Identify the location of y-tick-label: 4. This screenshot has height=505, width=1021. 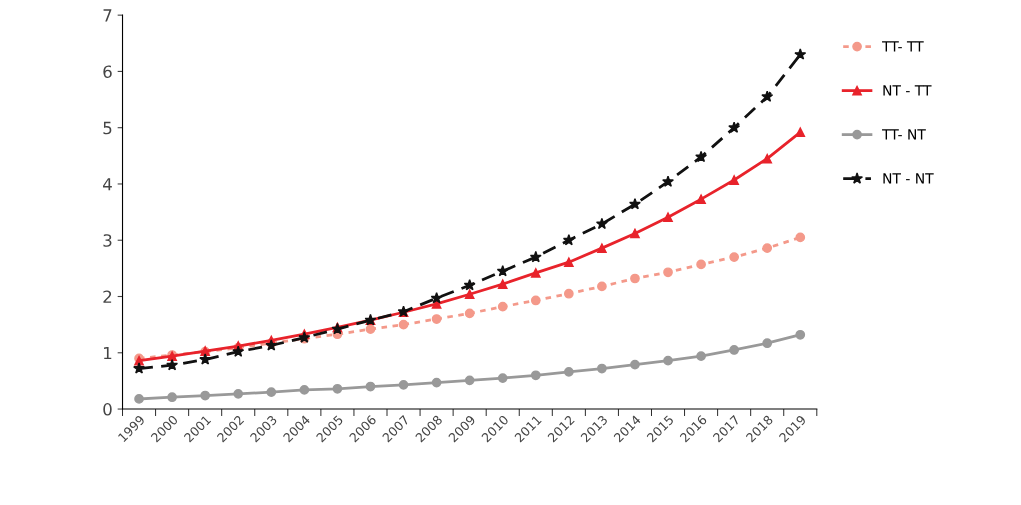
(107, 184).